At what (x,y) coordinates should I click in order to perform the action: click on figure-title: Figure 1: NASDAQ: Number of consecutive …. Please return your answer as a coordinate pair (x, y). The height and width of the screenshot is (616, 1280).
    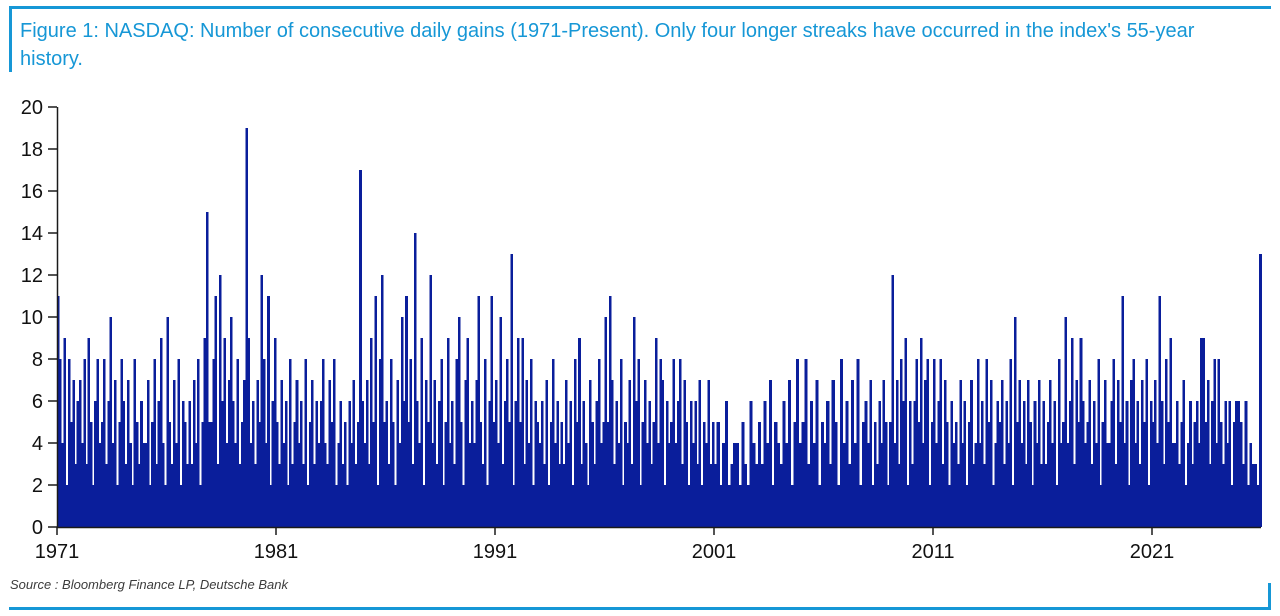
    Looking at the image, I should click on (607, 45).